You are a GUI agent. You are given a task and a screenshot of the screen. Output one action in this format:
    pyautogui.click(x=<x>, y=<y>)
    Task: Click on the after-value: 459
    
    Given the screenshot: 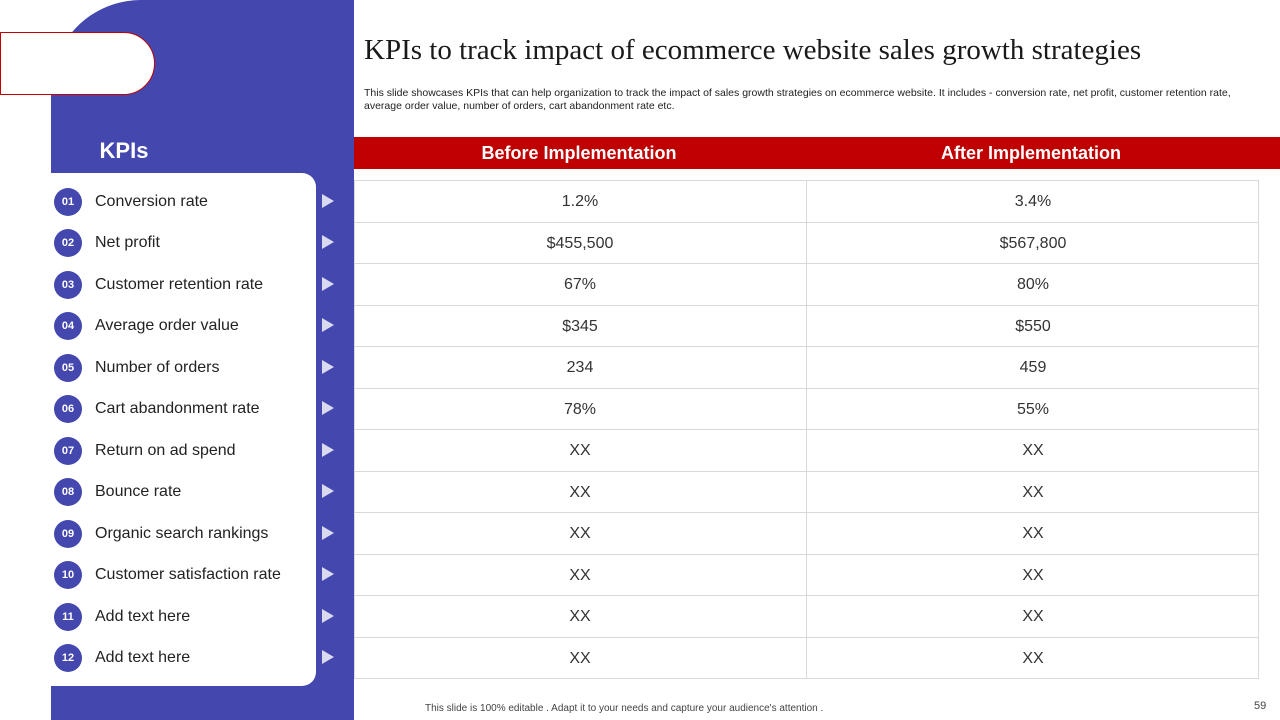 What is the action you would take?
    pyautogui.click(x=1032, y=367)
    